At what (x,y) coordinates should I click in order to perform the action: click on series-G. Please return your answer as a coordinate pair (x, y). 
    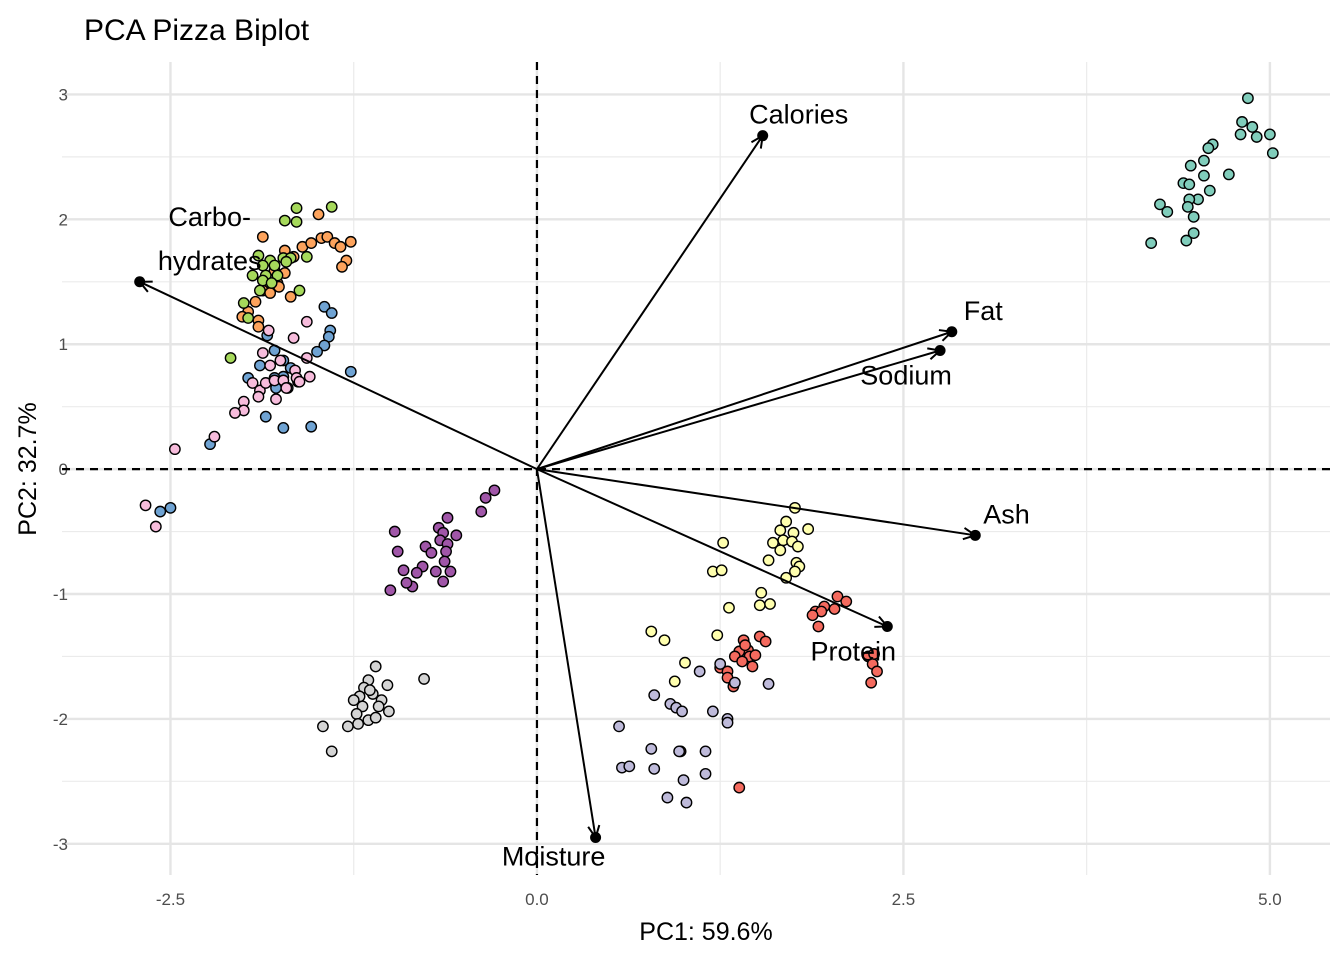
    Looking at the image, I should click on (373, 709).